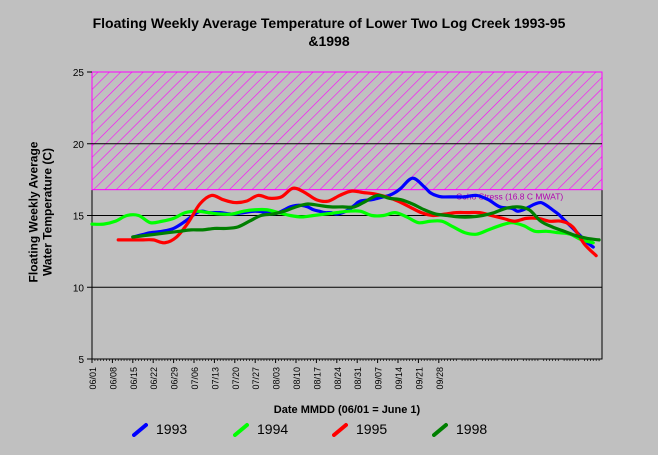 The image size is (658, 455). Describe the element at coordinates (154, 378) in the screenshot. I see `x-tick-label: 06/22` at that location.